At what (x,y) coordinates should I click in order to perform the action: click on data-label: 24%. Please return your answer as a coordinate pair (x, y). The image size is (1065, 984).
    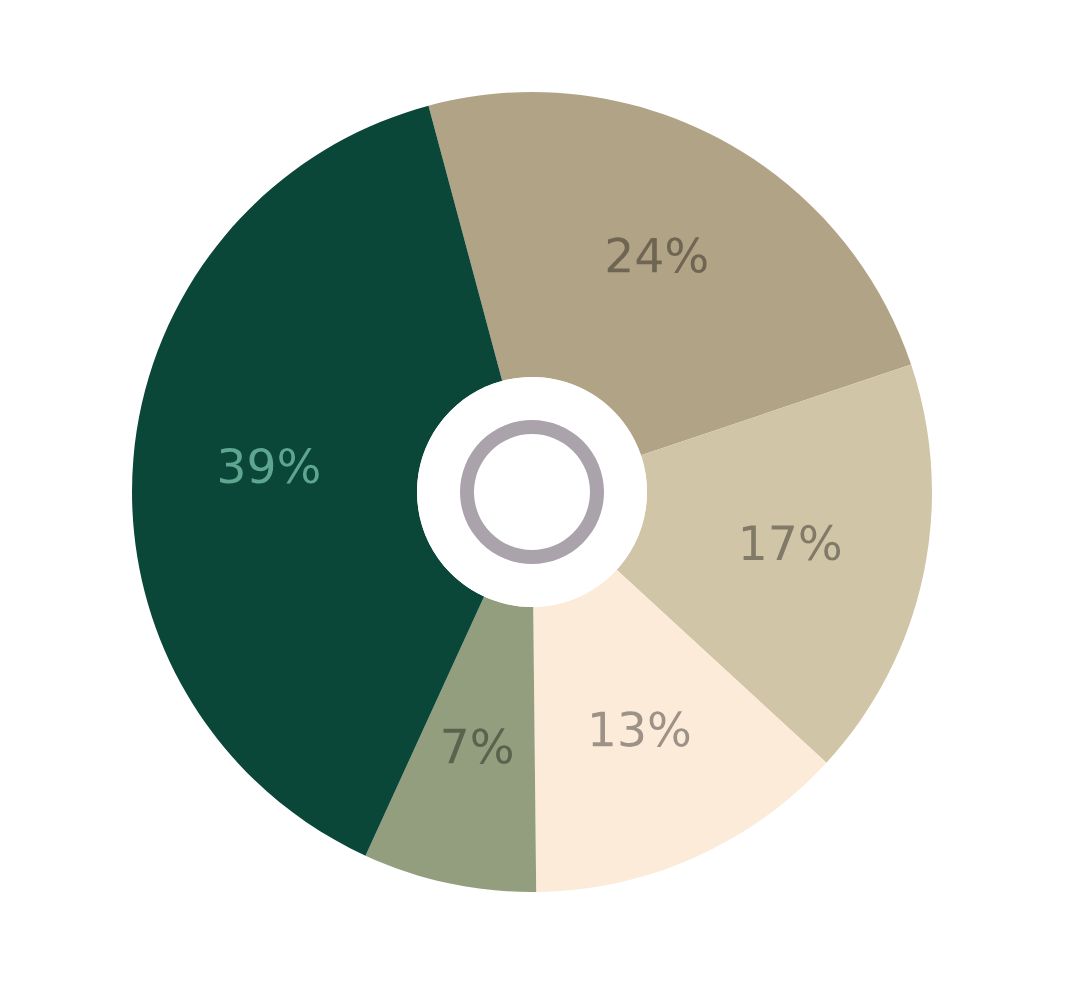
    Looking at the image, I should click on (657, 255).